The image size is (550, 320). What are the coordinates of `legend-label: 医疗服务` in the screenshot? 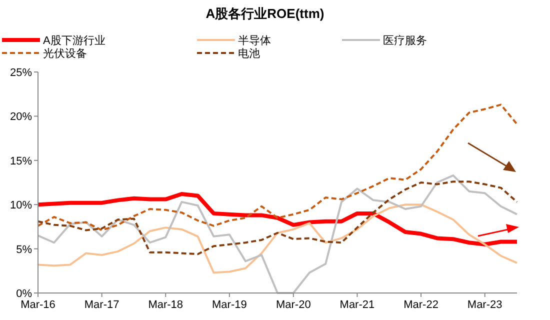 It's located at (405, 40).